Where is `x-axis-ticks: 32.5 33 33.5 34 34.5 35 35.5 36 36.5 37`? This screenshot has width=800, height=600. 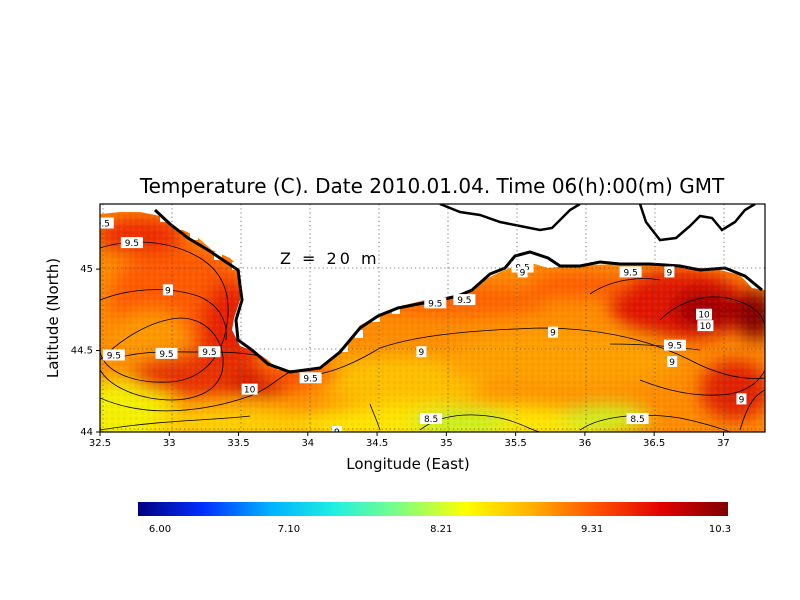
x-axis-ticks: 32.5 33 33.5 34 34.5 35 35.5 36 36.5 37 is located at coordinates (409, 440).